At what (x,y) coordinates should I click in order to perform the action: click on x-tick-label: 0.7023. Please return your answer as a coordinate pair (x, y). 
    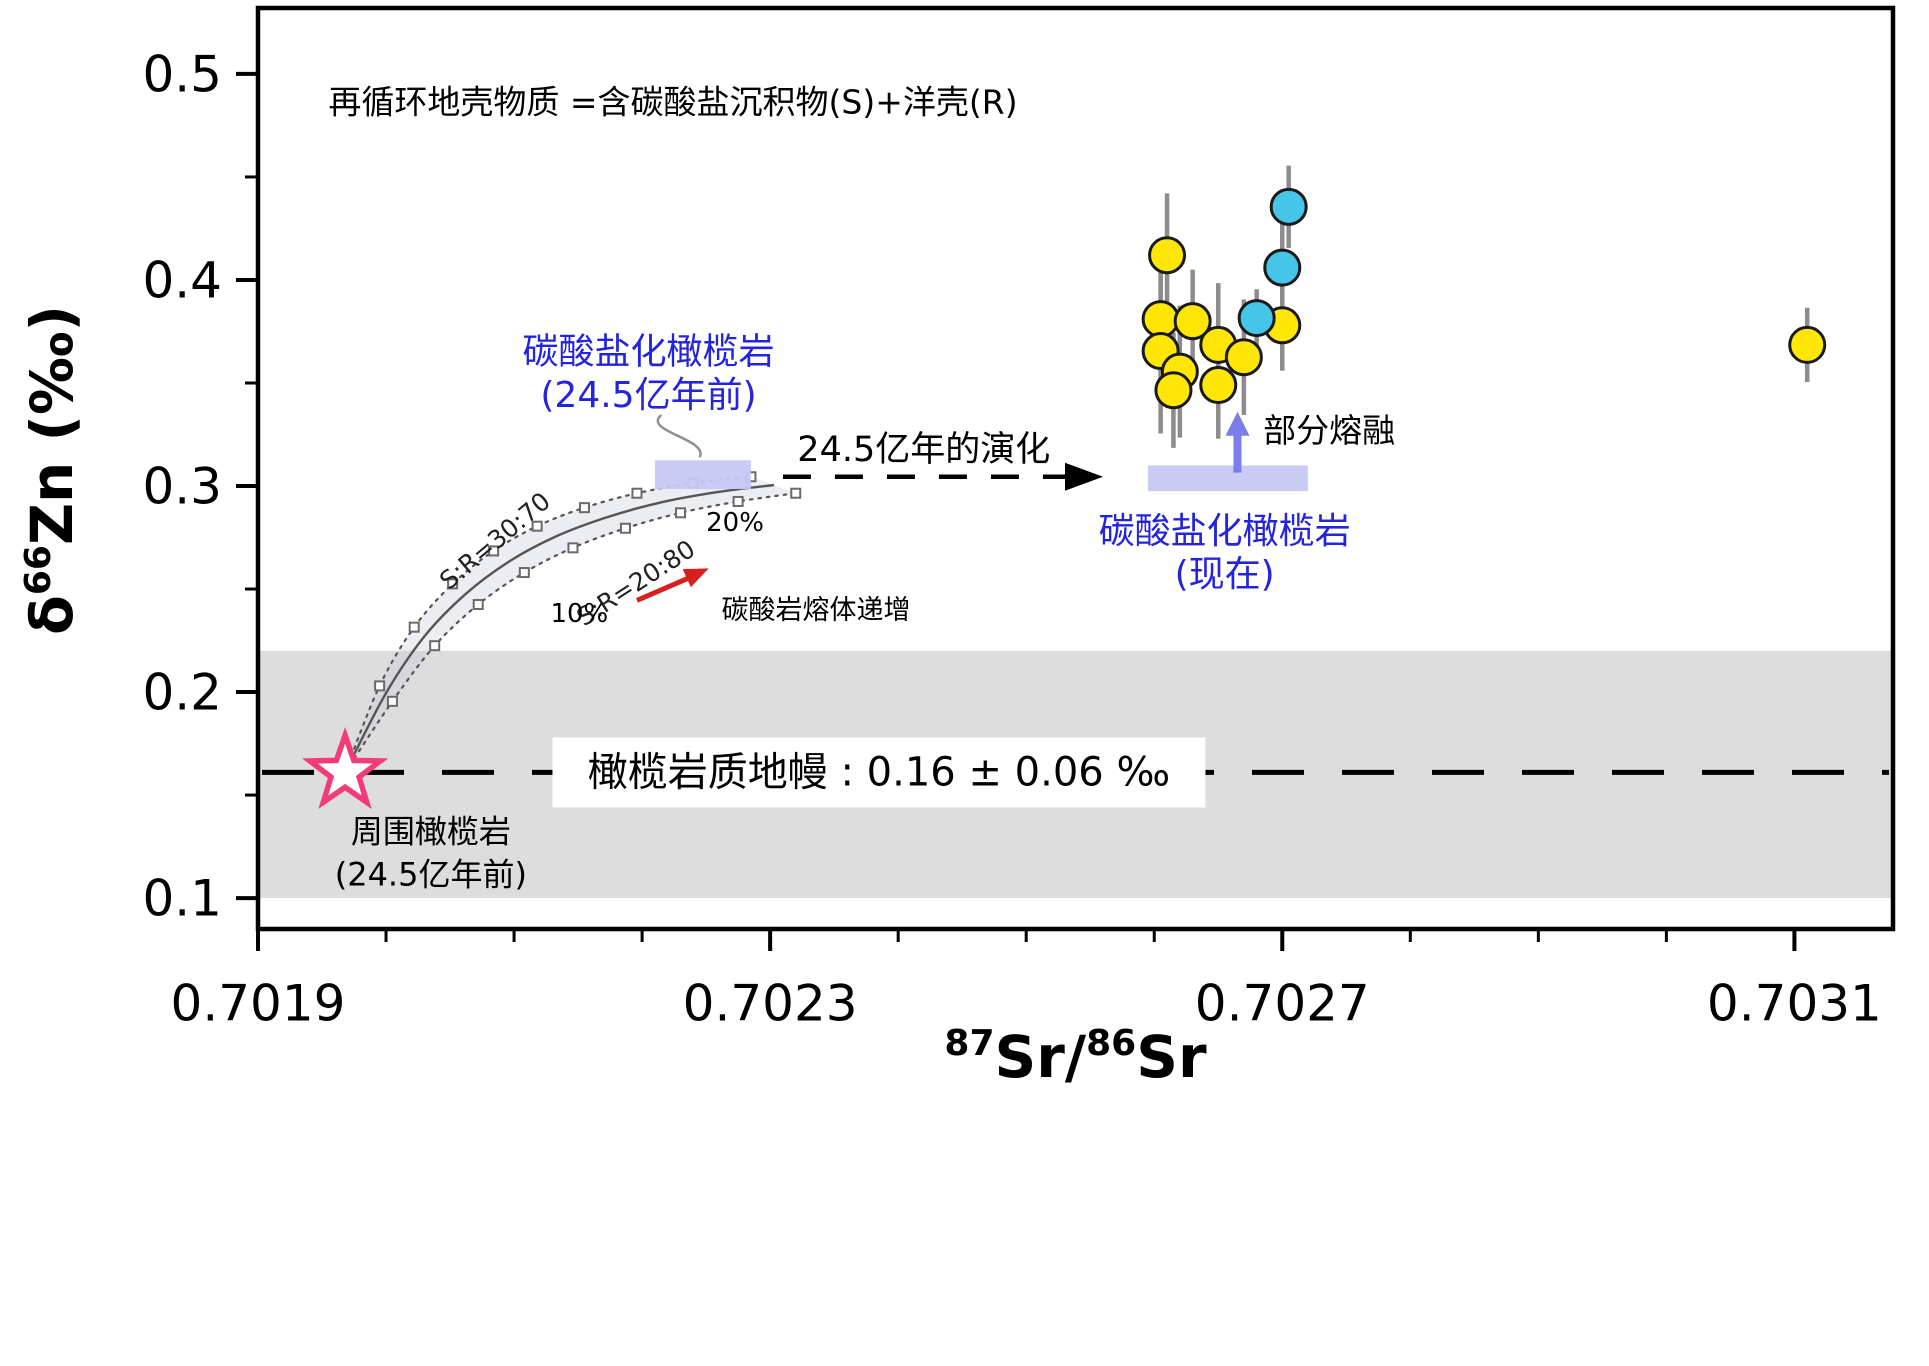
    Looking at the image, I should click on (770, 1004).